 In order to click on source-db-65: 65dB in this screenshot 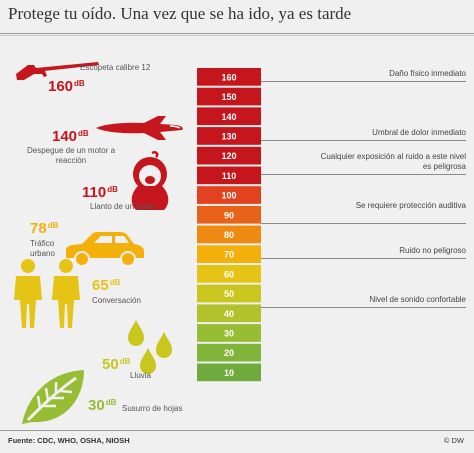, I will do `click(106, 285)`.